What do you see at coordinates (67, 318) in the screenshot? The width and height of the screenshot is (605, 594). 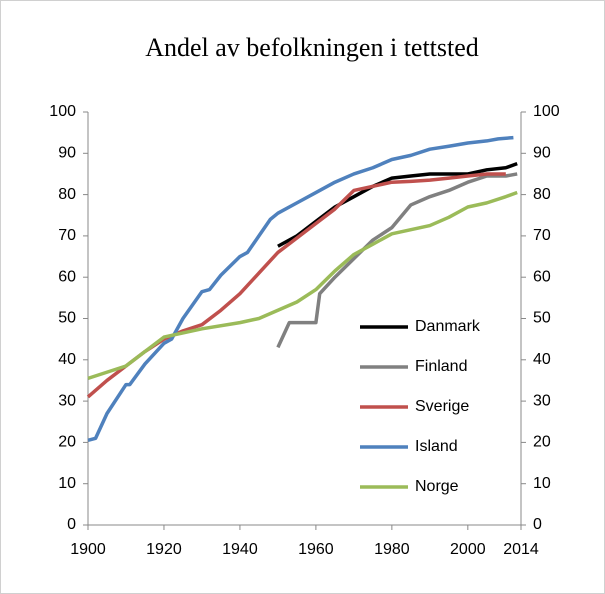 I see `y-tick-label: 50` at bounding box center [67, 318].